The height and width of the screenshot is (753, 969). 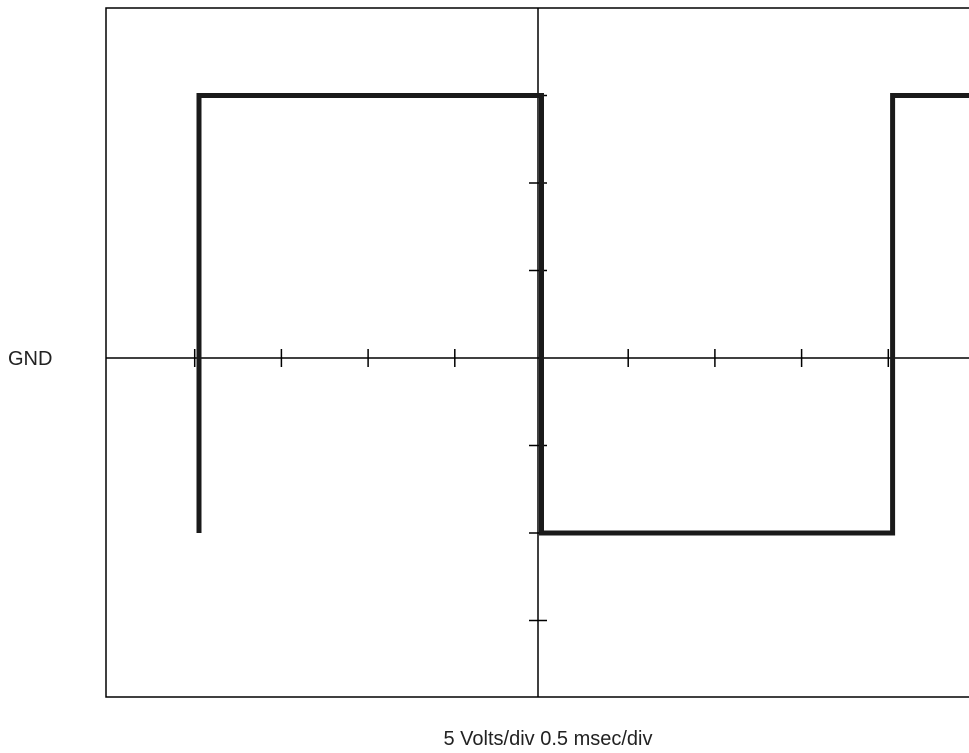 I want to click on scale-label: 5 Volts/div 0.5 msec/div, so click(x=548, y=739).